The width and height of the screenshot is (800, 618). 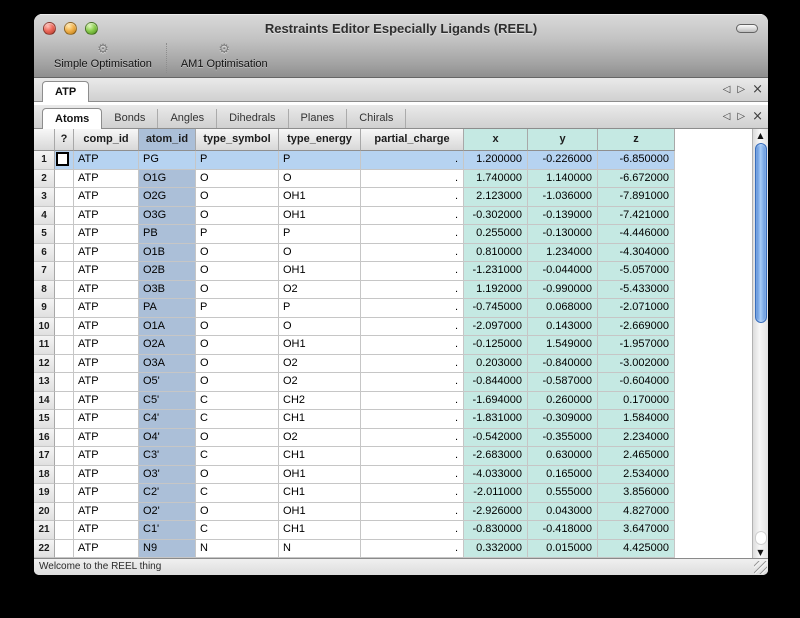 What do you see at coordinates (44, 363) in the screenshot?
I see `row-number: 12` at bounding box center [44, 363].